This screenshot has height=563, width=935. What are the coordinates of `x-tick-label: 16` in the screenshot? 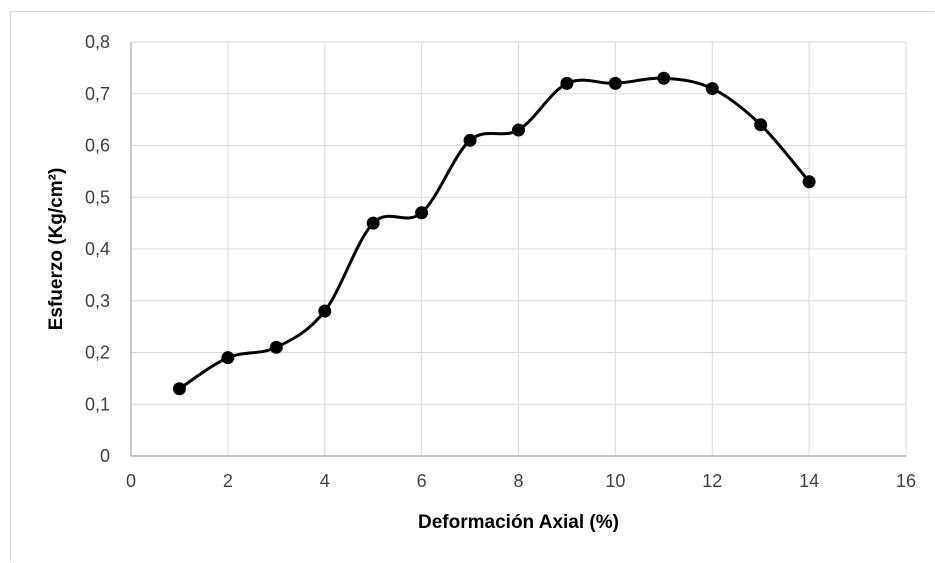 It's located at (906, 481).